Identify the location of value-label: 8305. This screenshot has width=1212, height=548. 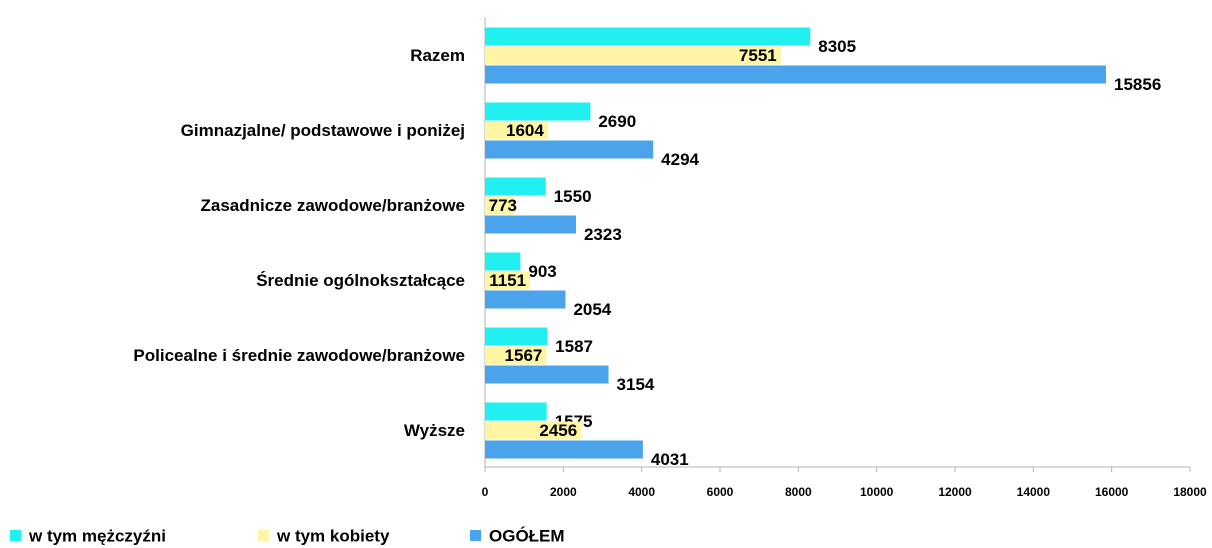
(837, 46).